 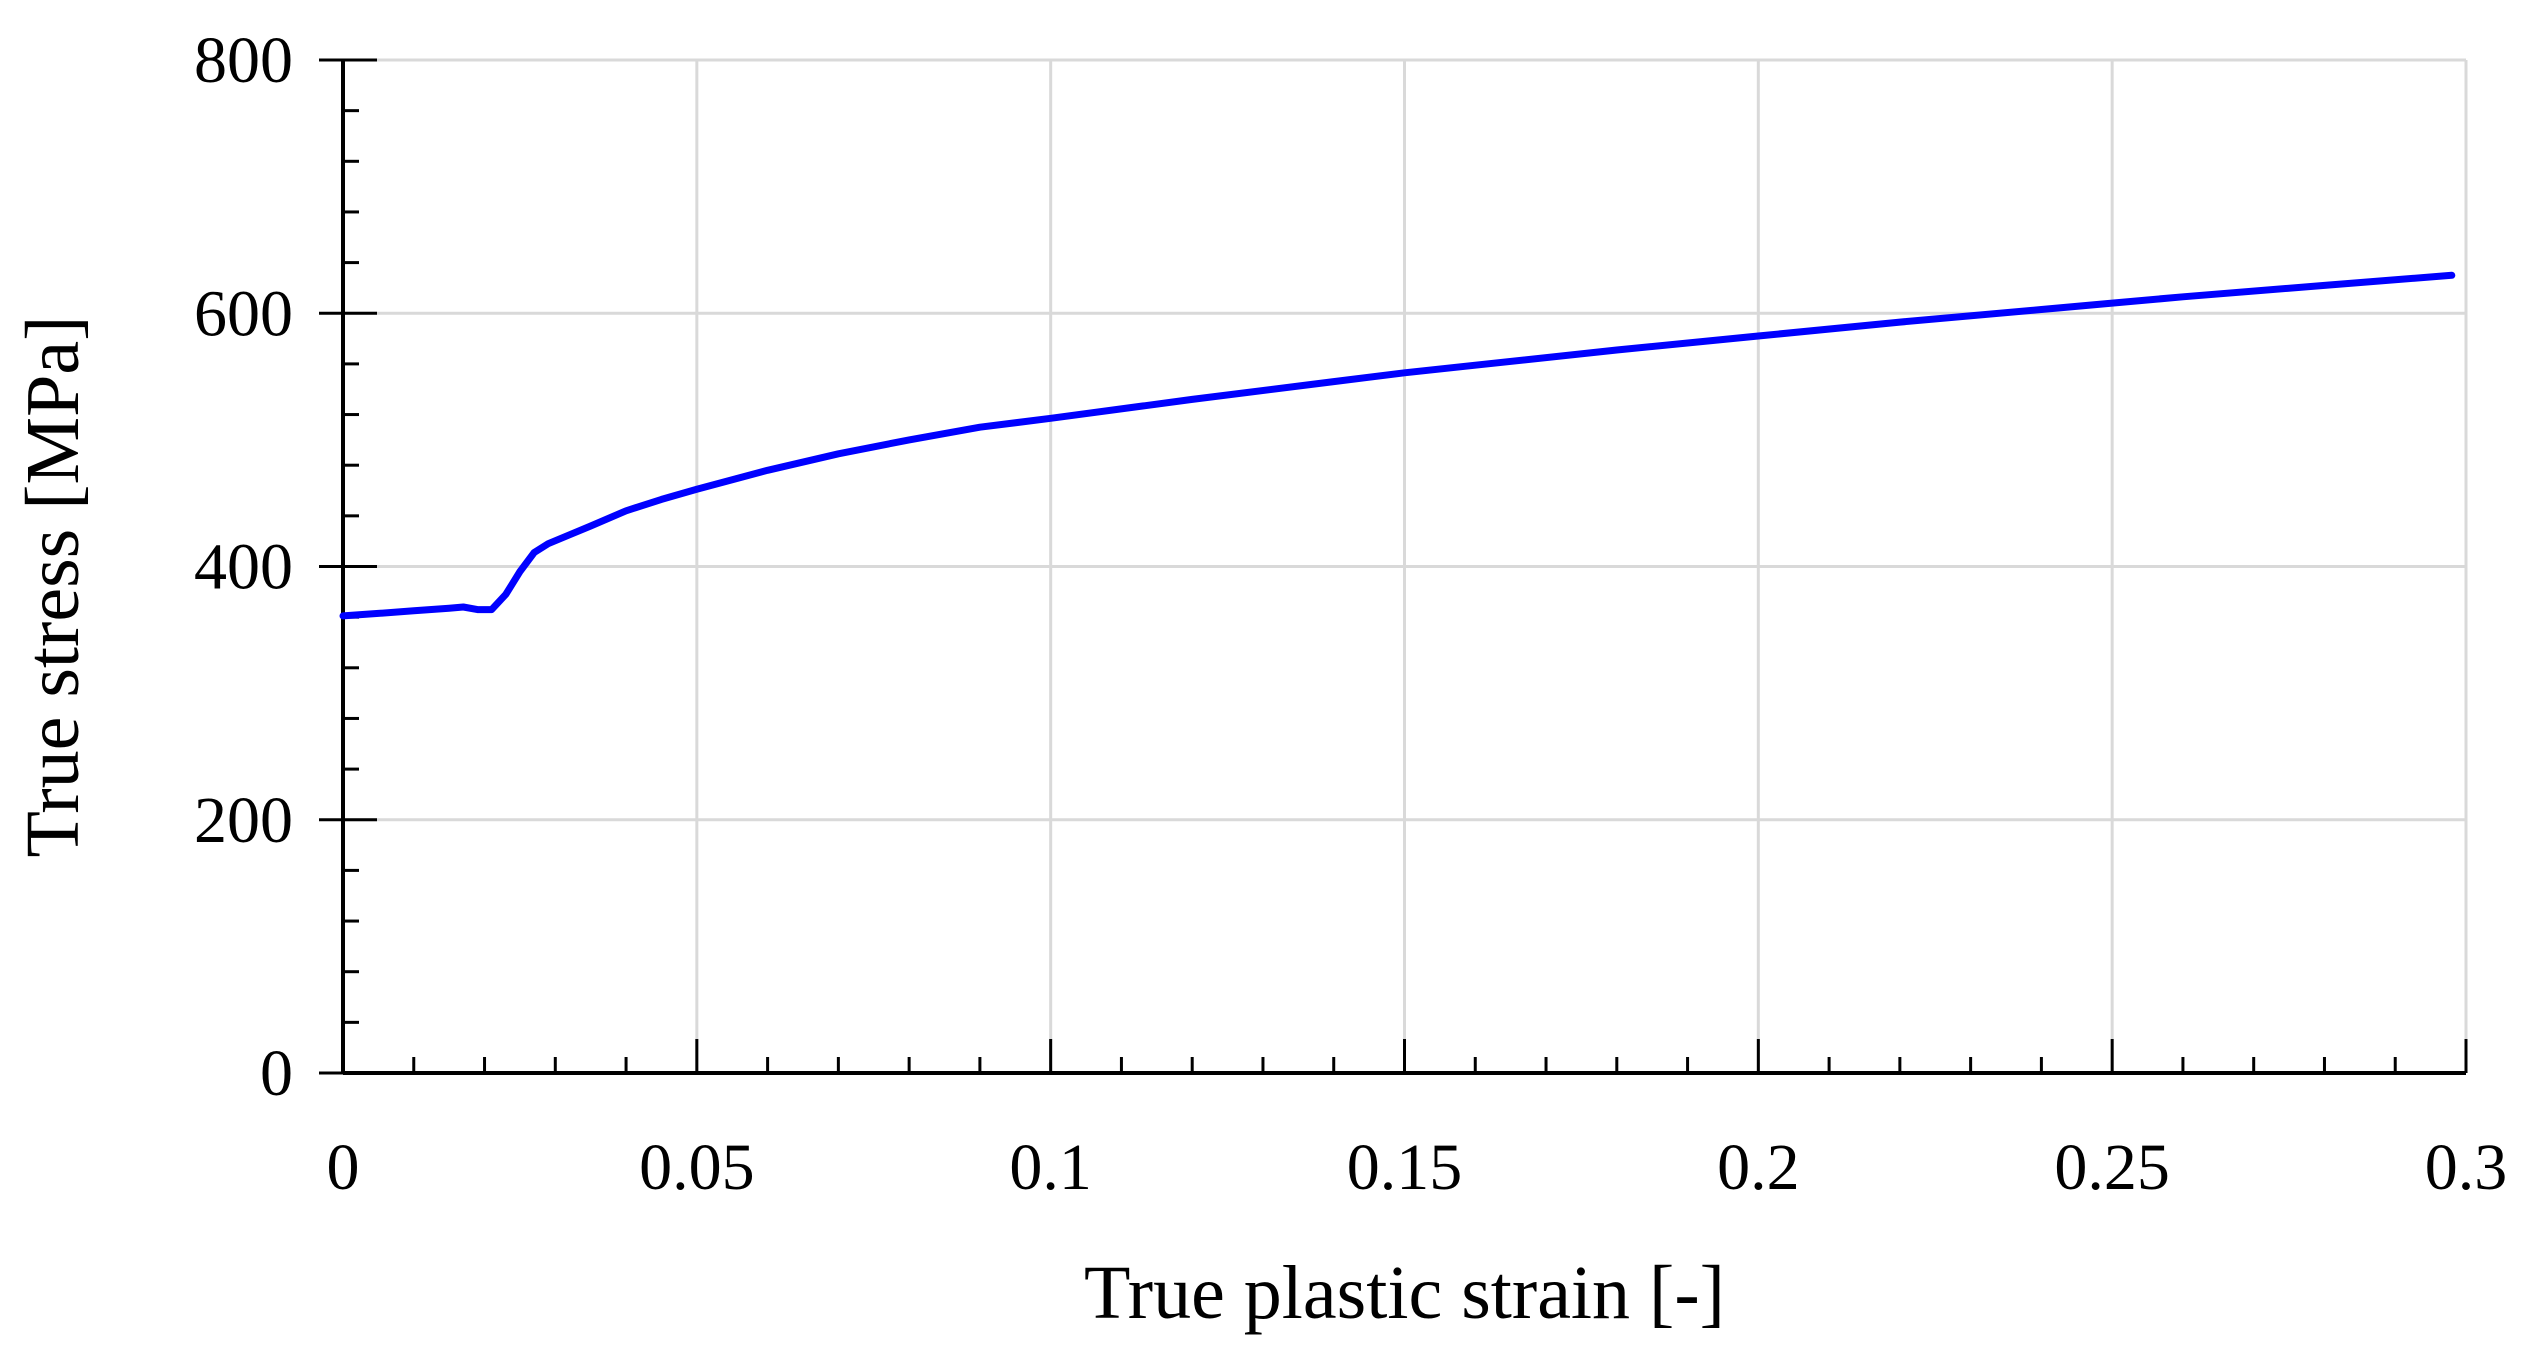 I want to click on x-tick-label: 0.15, so click(x=1405, y=1167).